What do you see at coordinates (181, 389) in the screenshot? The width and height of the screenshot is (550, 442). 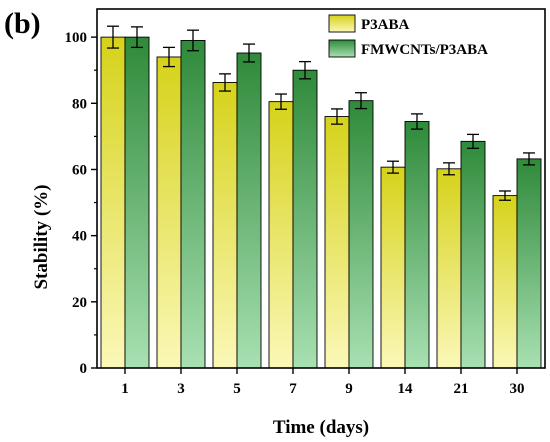 I see `x-tick-label-3: 3` at bounding box center [181, 389].